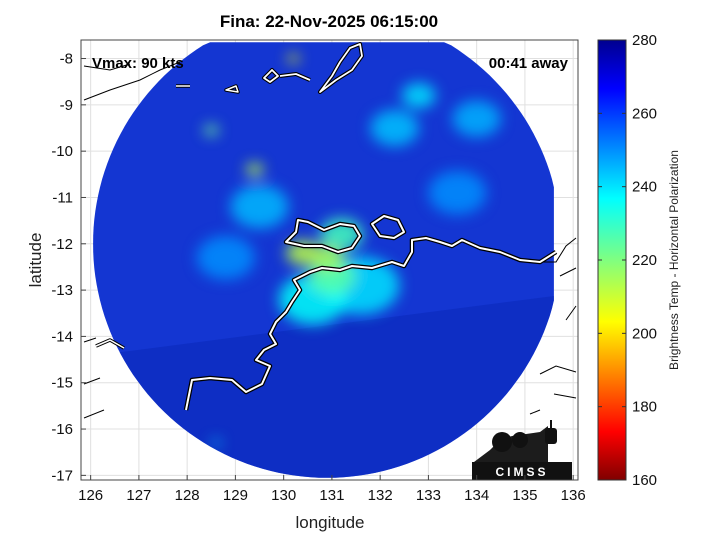 This screenshot has width=720, height=540. What do you see at coordinates (62, 475) in the screenshot?
I see `y-tick-label: -17` at bounding box center [62, 475].